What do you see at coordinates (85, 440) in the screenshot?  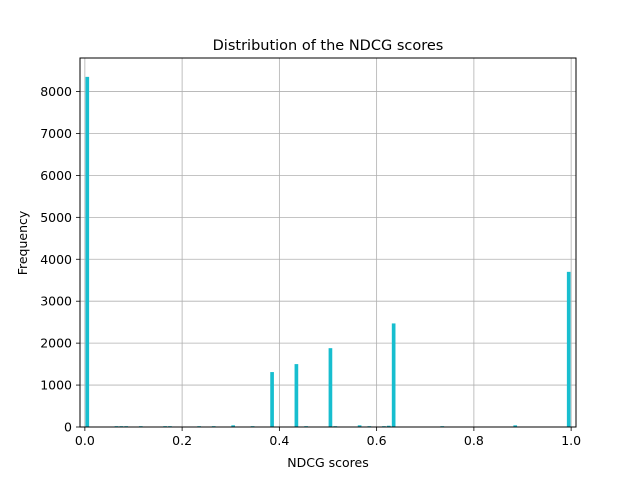 I see `x-tick-label: 0.0` at bounding box center [85, 440].